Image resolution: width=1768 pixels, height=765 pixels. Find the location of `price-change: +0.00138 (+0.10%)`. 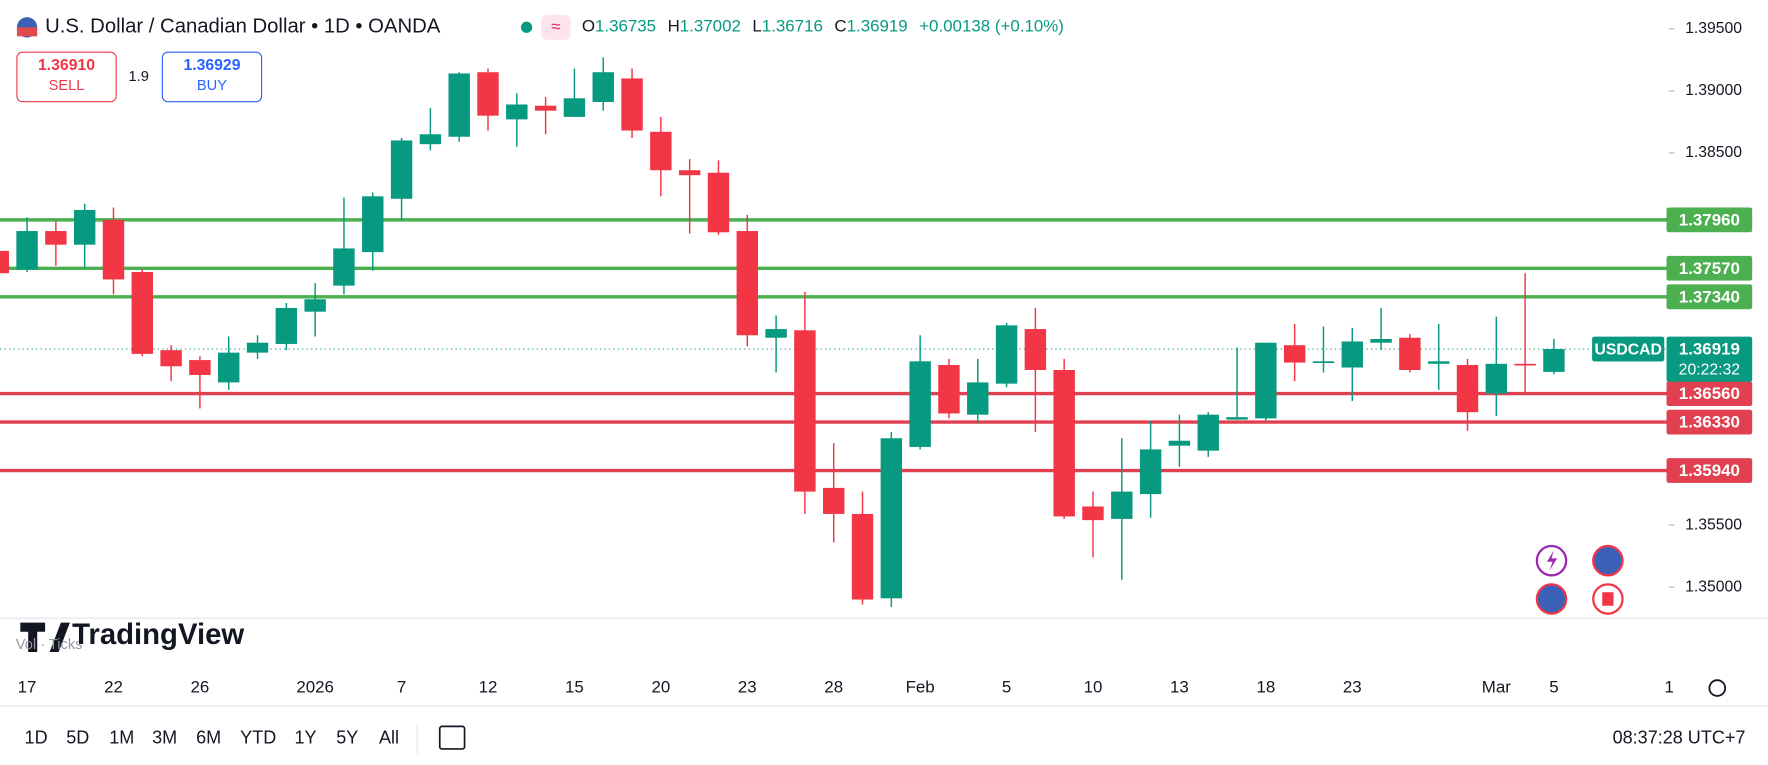

price-change: +0.00138 (+0.10%) is located at coordinates (991, 26).